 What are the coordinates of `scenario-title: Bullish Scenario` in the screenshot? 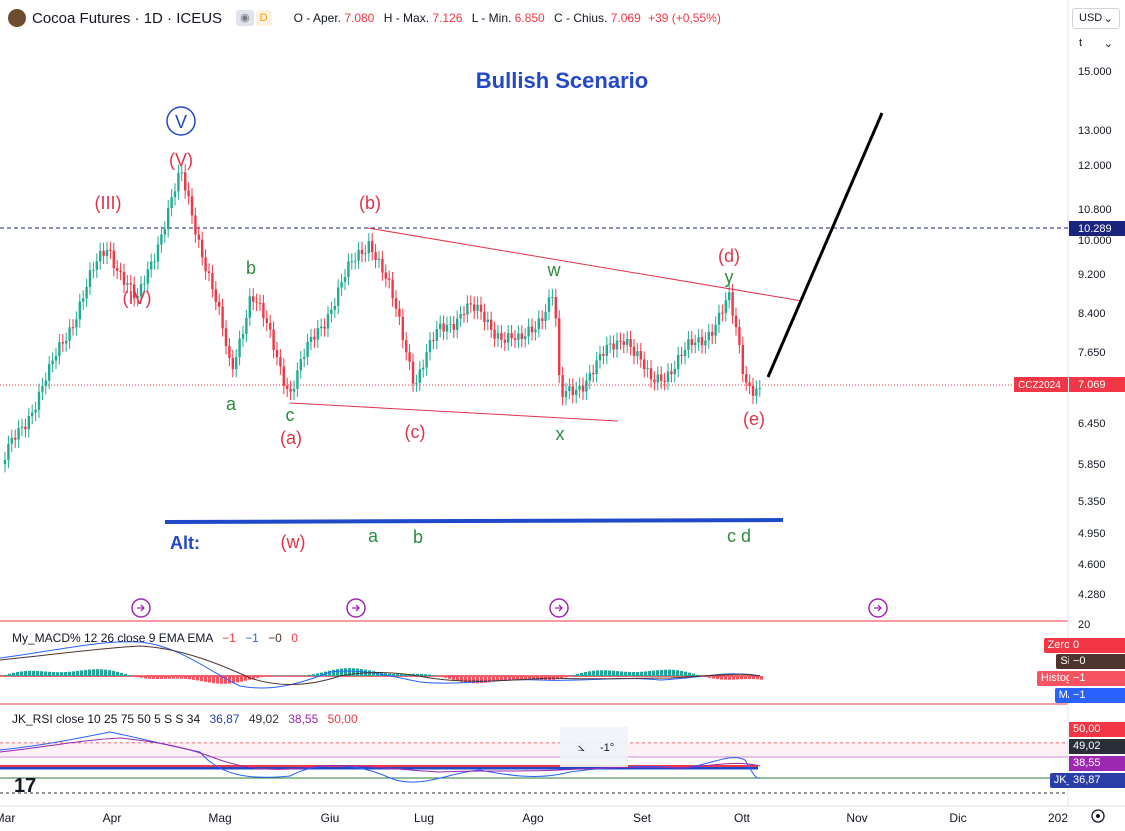 It's located at (562, 80).